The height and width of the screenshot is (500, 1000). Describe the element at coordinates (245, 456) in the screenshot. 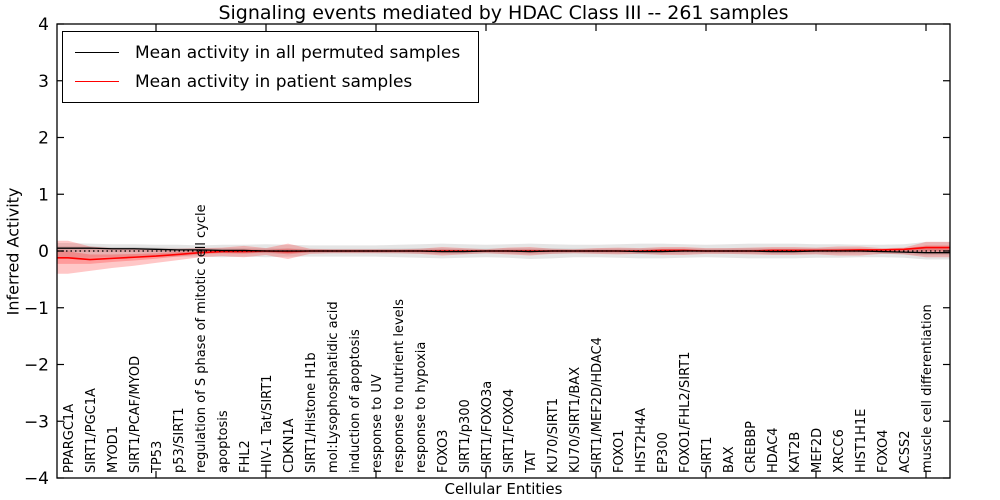

I see `x-category-label: FHL2` at that location.